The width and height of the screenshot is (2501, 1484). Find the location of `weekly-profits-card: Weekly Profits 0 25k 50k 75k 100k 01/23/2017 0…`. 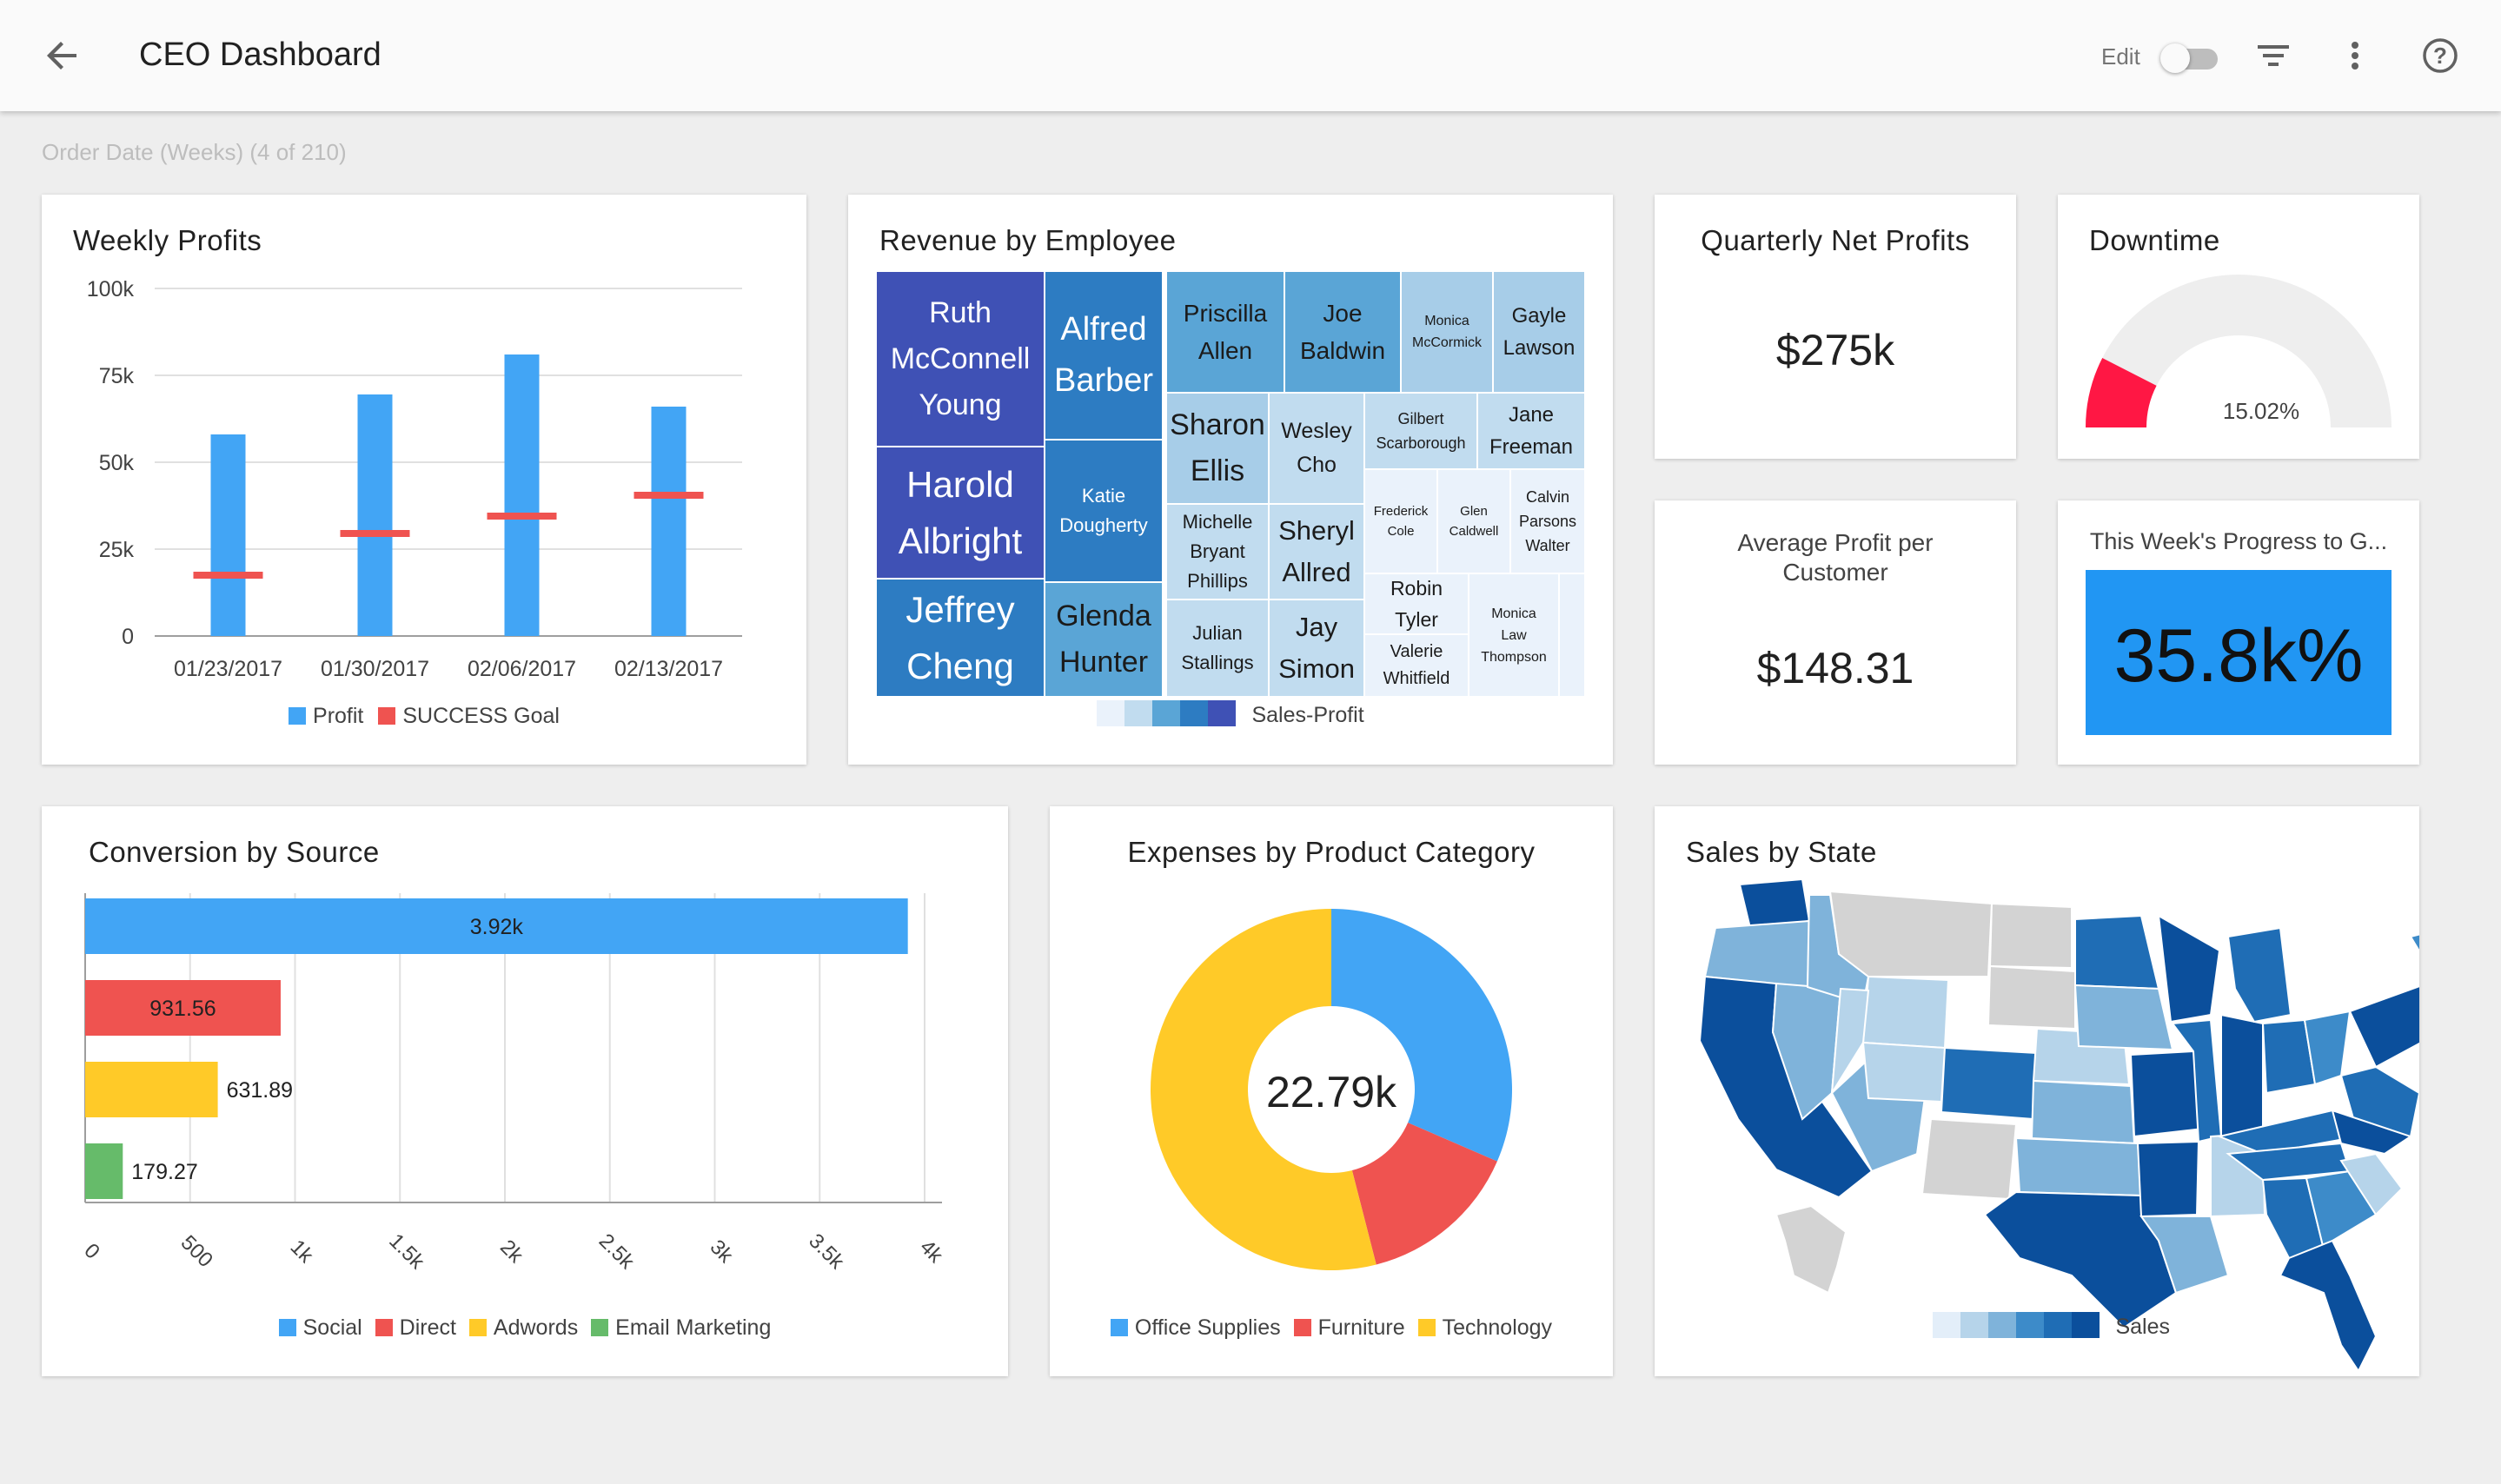

weekly-profits-card: Weekly Profits 0 25k 50k 75k 100k 01/23/2017 0… is located at coordinates (424, 480).